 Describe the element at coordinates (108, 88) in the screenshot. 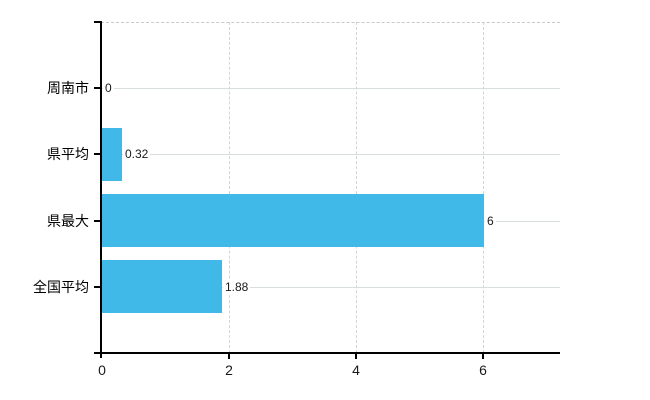

I see `value-label: 0` at that location.